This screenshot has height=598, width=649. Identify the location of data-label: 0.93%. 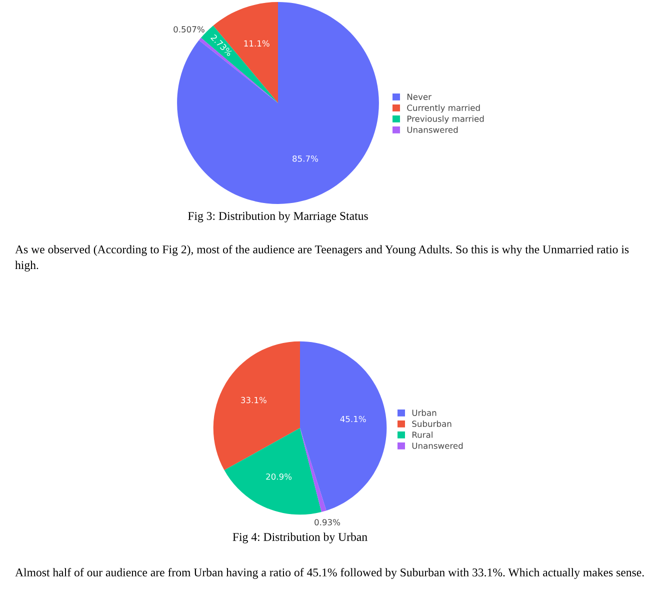
(327, 522).